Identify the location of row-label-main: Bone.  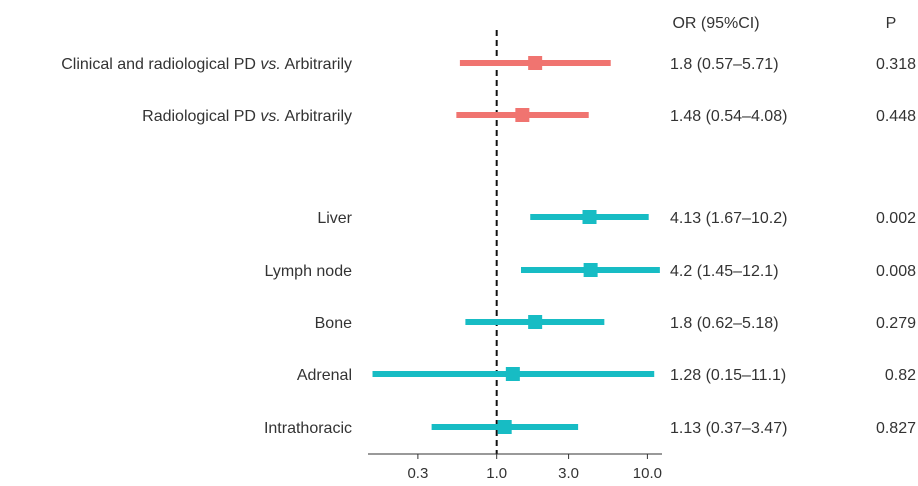
(333, 323).